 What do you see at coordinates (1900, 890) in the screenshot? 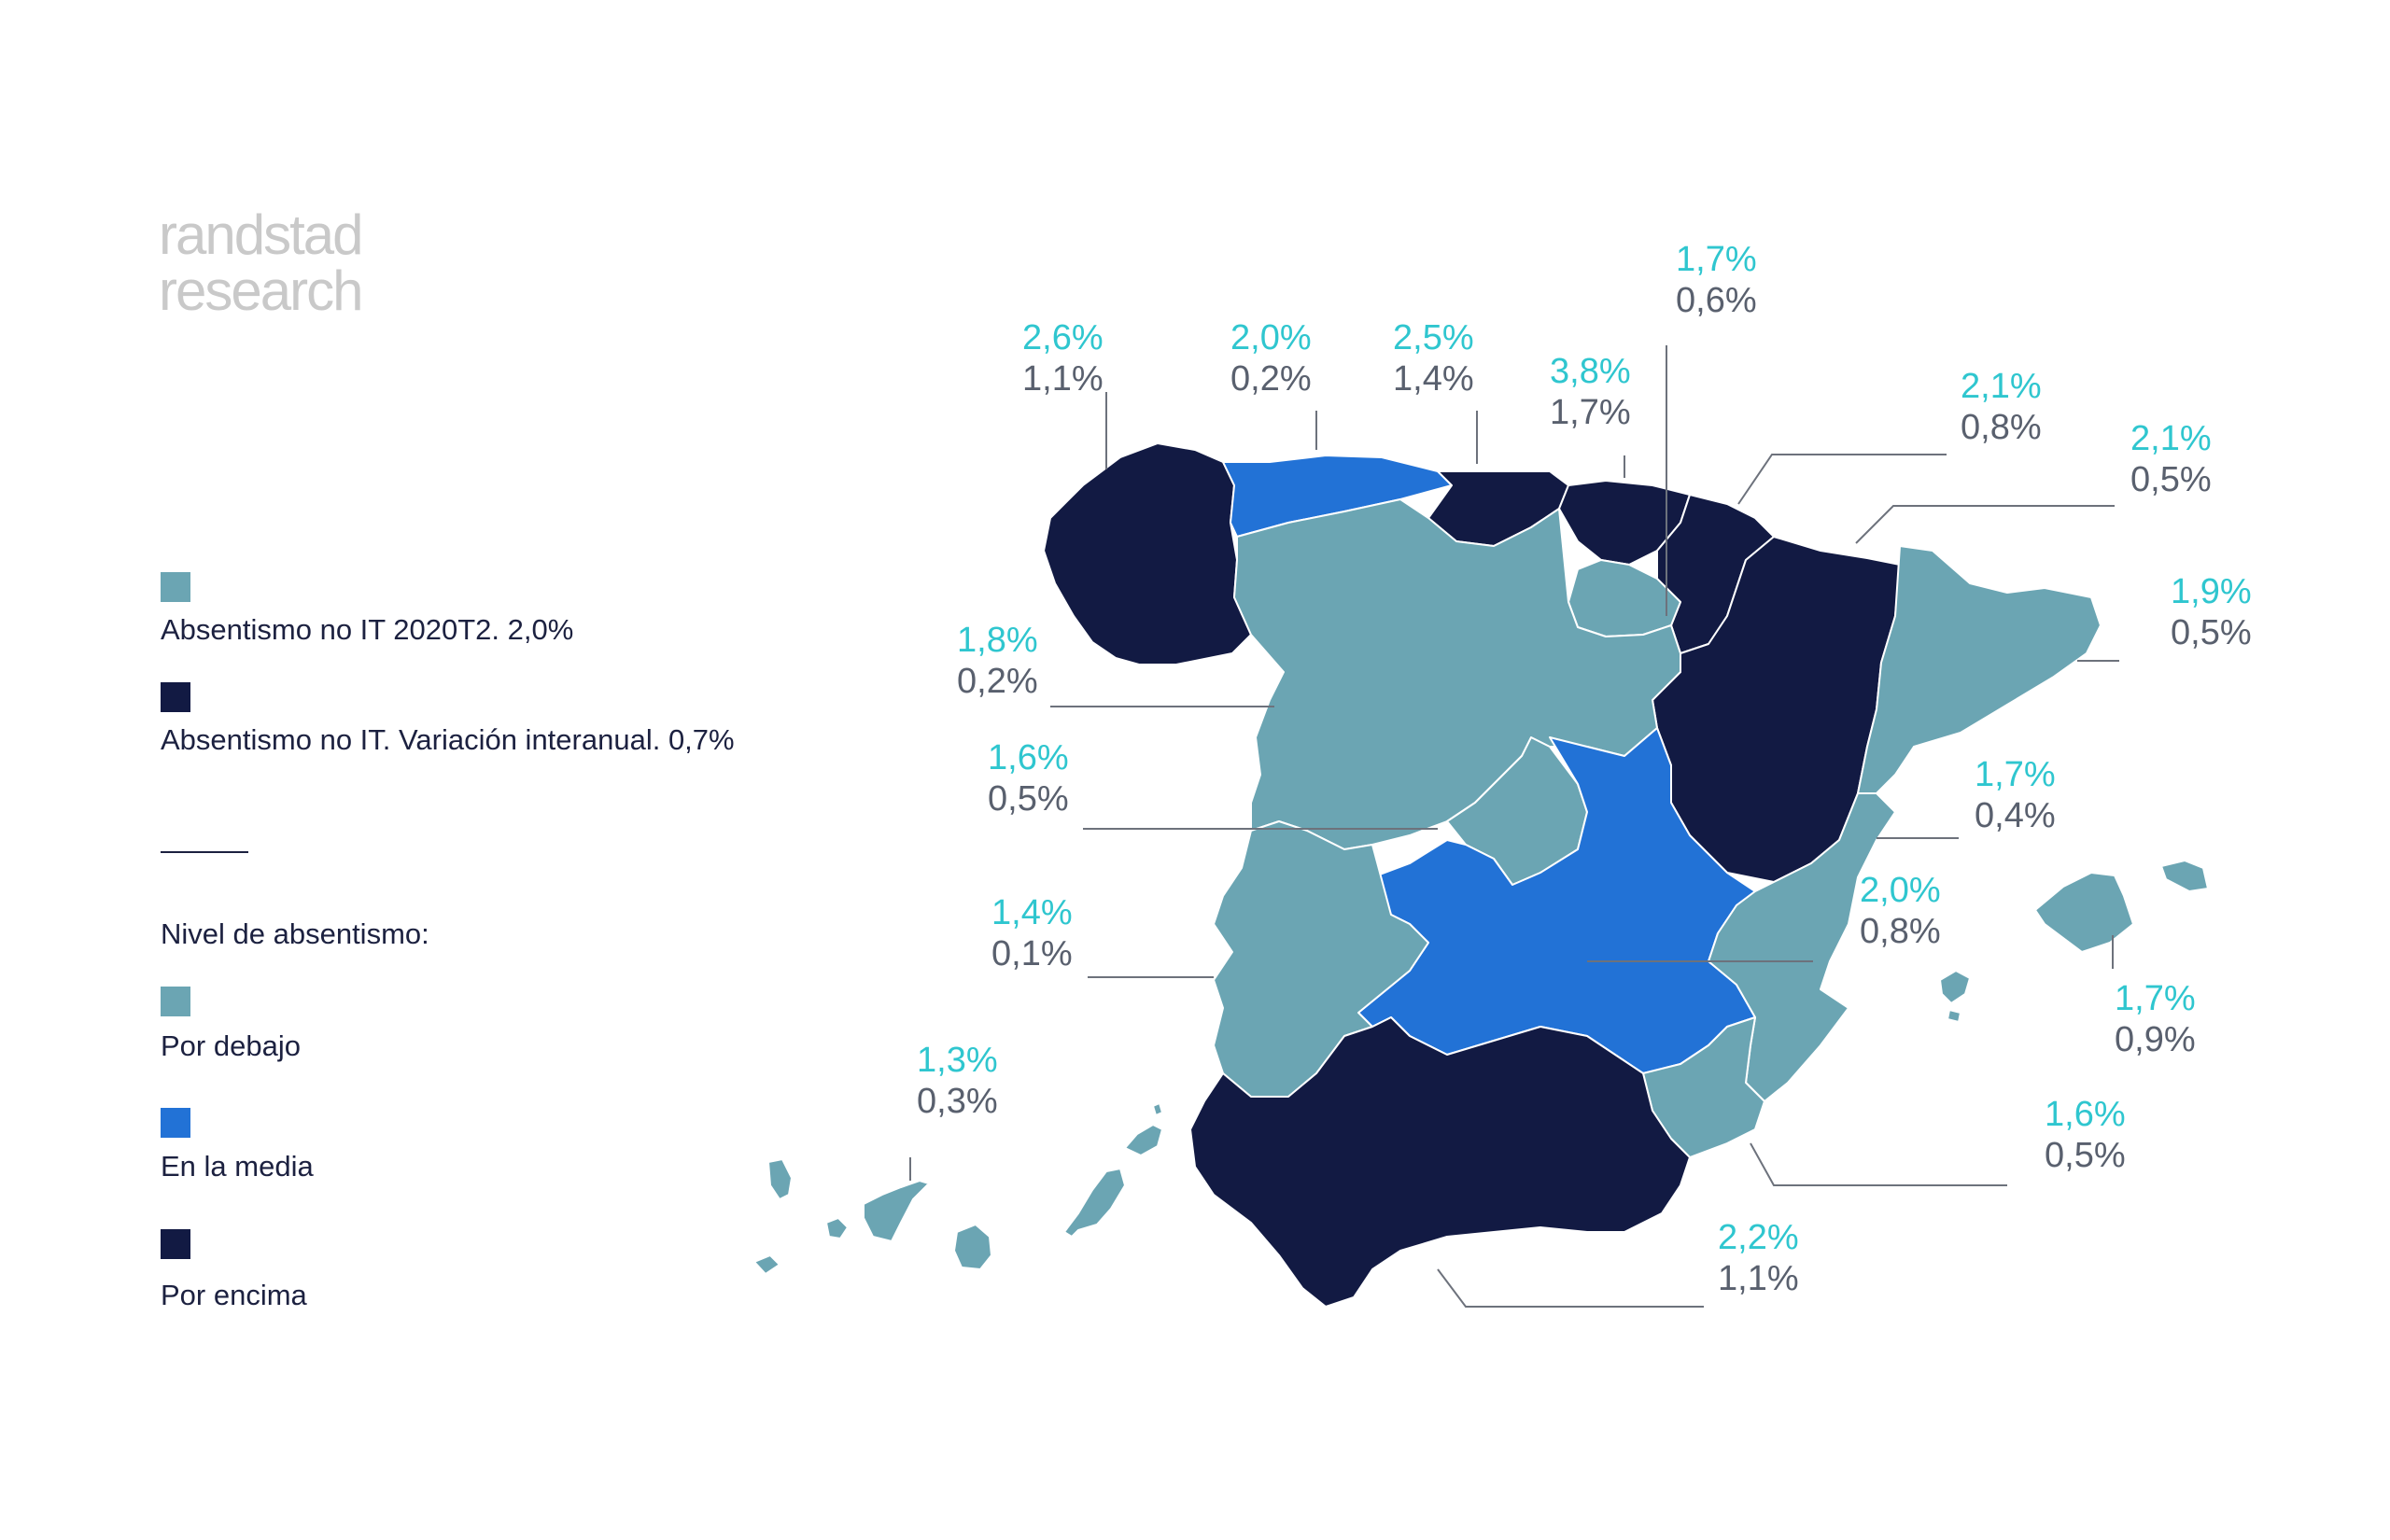
I see `value-castilla-la-mancha: 2,0%` at bounding box center [1900, 890].